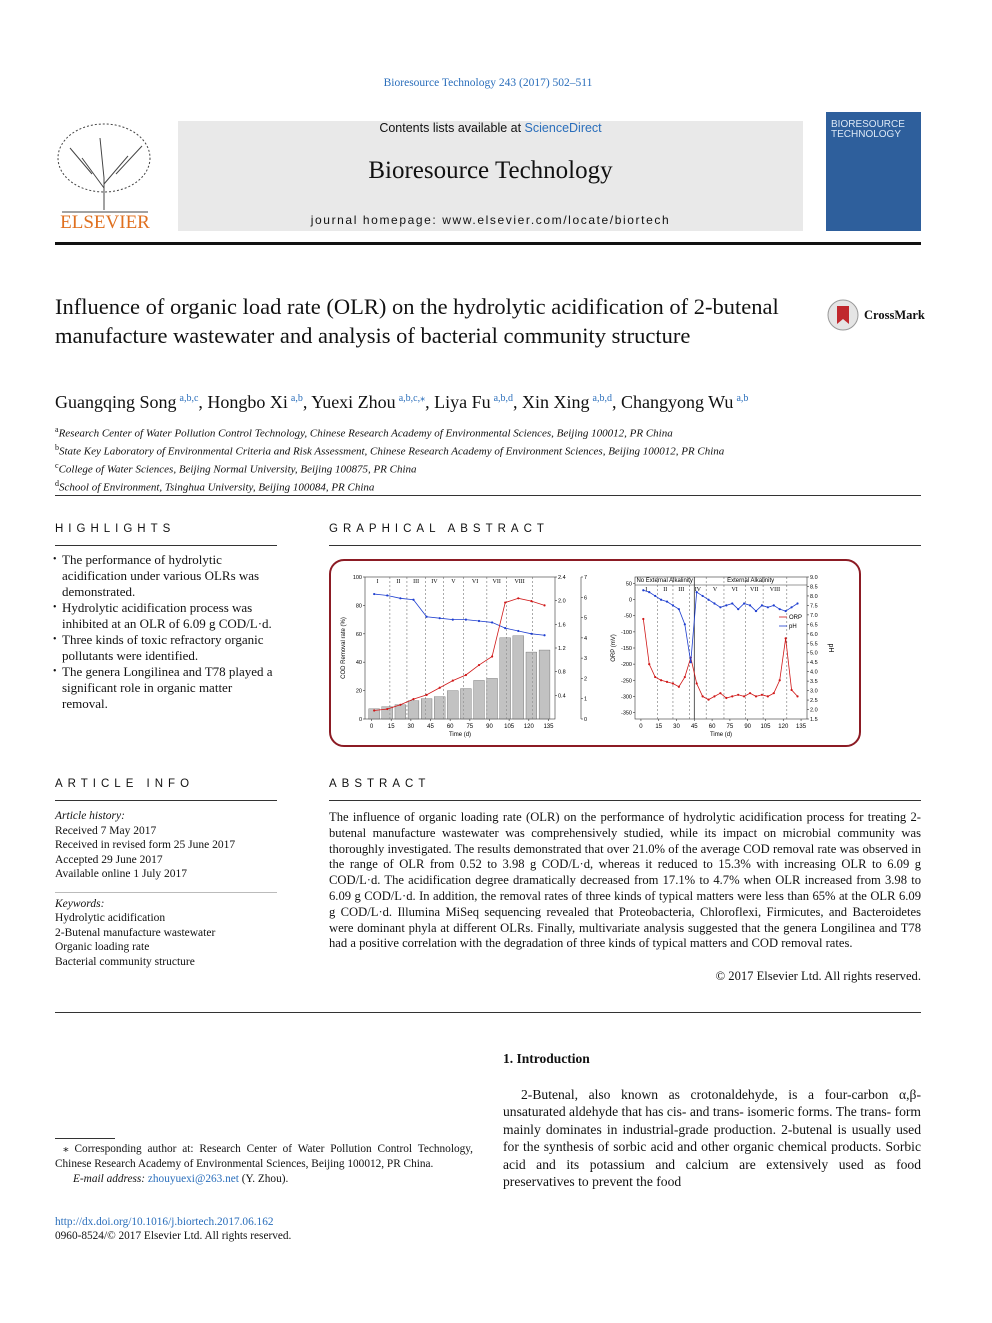  What do you see at coordinates (814, 682) in the screenshot?
I see `y-tick-label: 3.5` at bounding box center [814, 682].